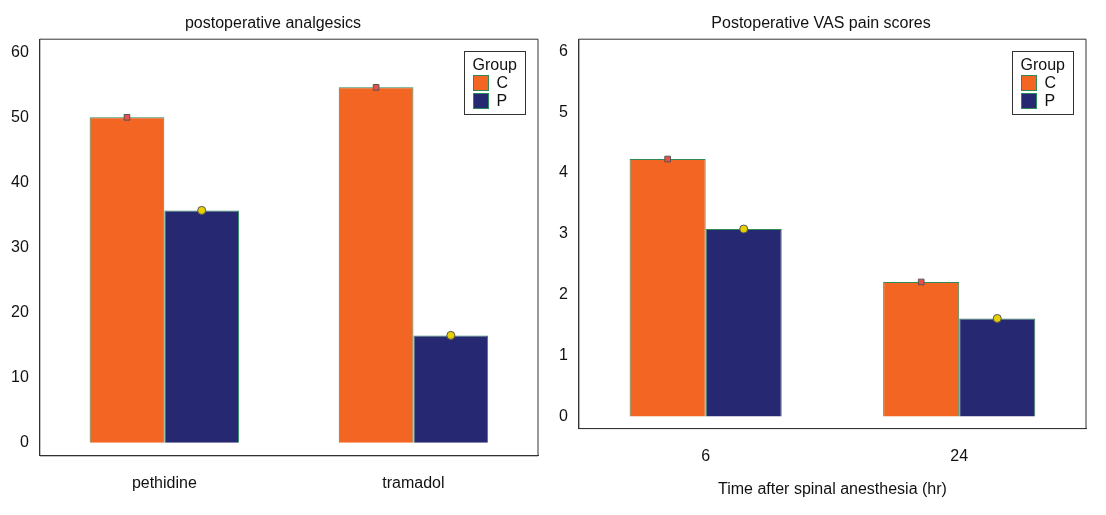 This screenshot has width=1106, height=515. What do you see at coordinates (563, 50) in the screenshot?
I see `y-tick-label: 6` at bounding box center [563, 50].